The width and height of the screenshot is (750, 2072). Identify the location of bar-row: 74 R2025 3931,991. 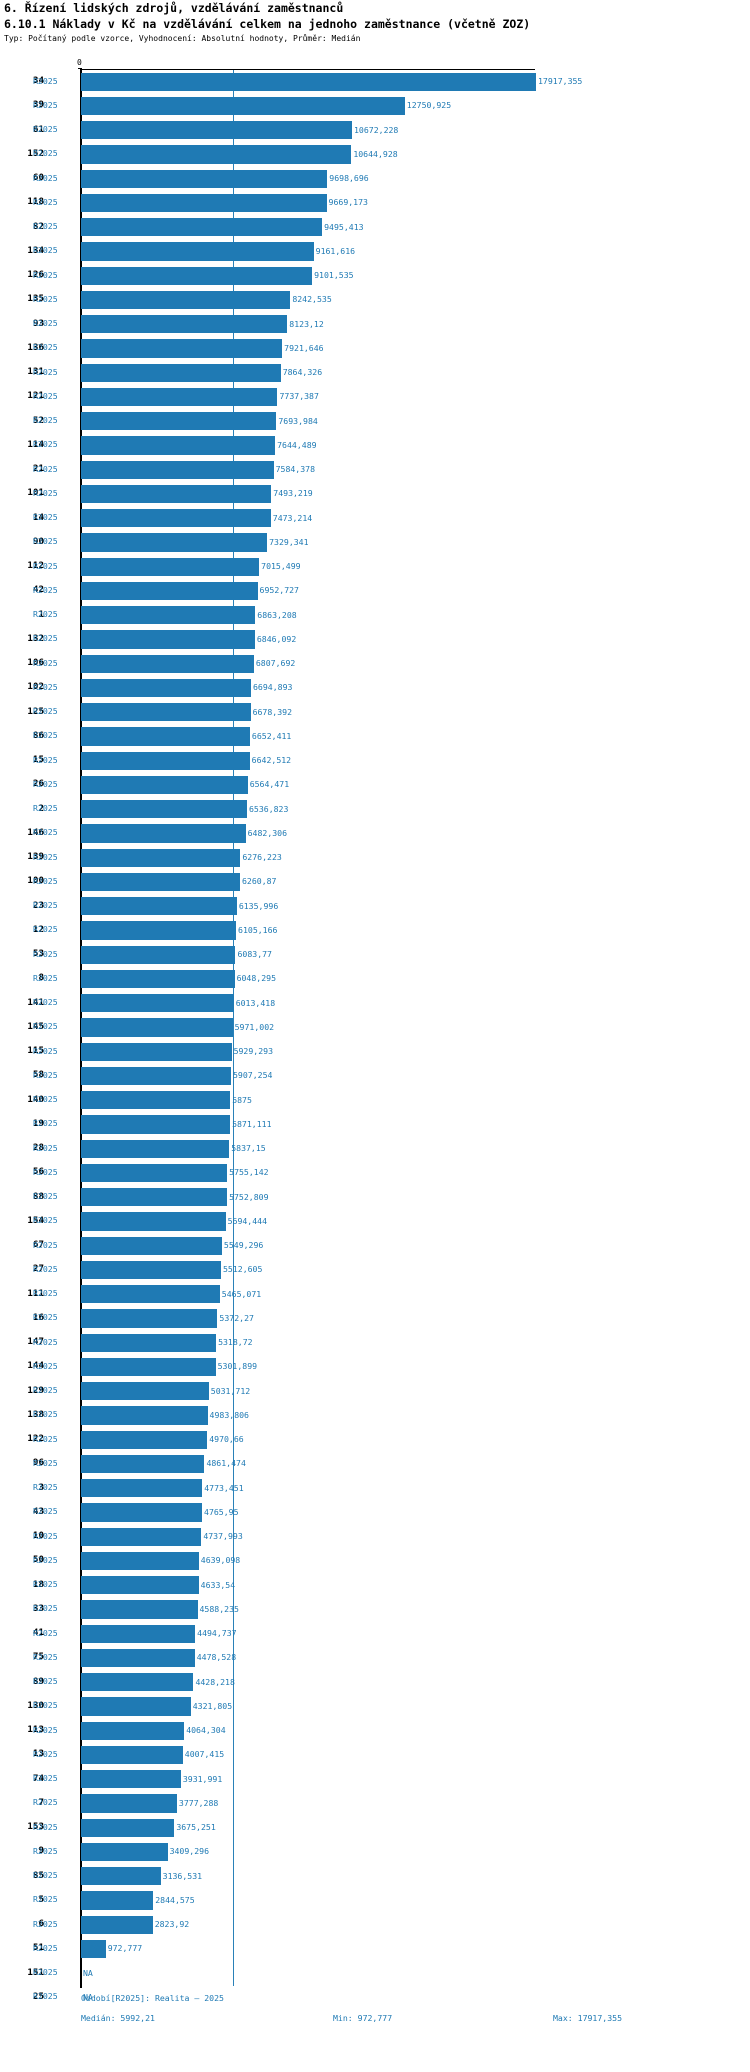
(375, 1780).